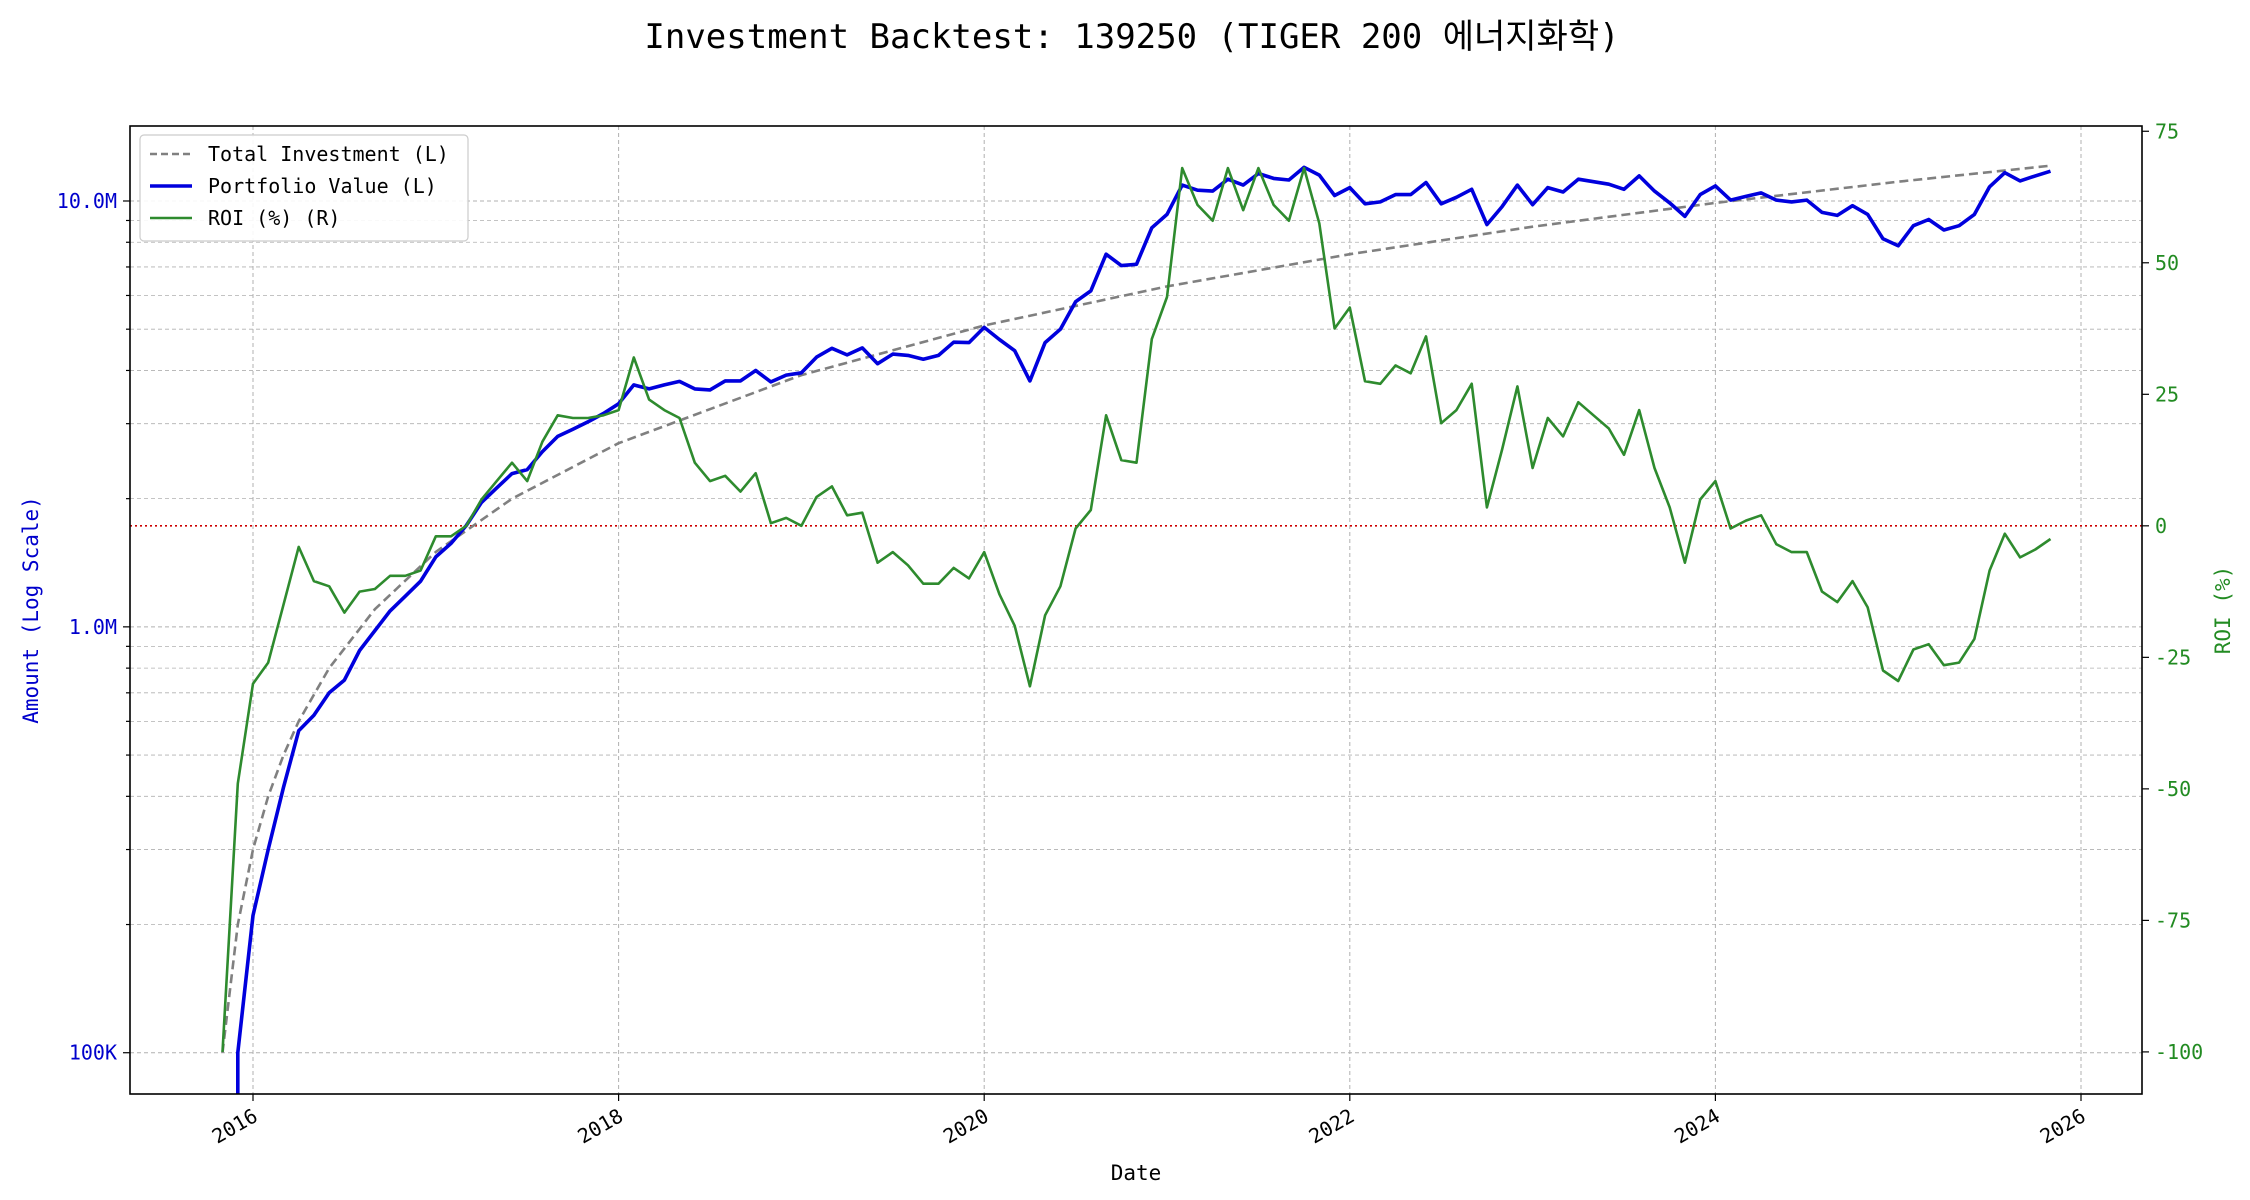  I want to click on left-tick-label: 1.0M, so click(93, 627).